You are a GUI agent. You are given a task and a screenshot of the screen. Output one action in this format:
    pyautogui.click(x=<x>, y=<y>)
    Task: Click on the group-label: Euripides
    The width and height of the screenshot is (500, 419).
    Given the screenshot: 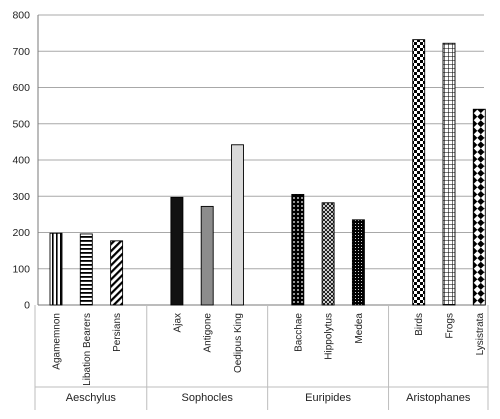 What is the action you would take?
    pyautogui.click(x=328, y=398)
    